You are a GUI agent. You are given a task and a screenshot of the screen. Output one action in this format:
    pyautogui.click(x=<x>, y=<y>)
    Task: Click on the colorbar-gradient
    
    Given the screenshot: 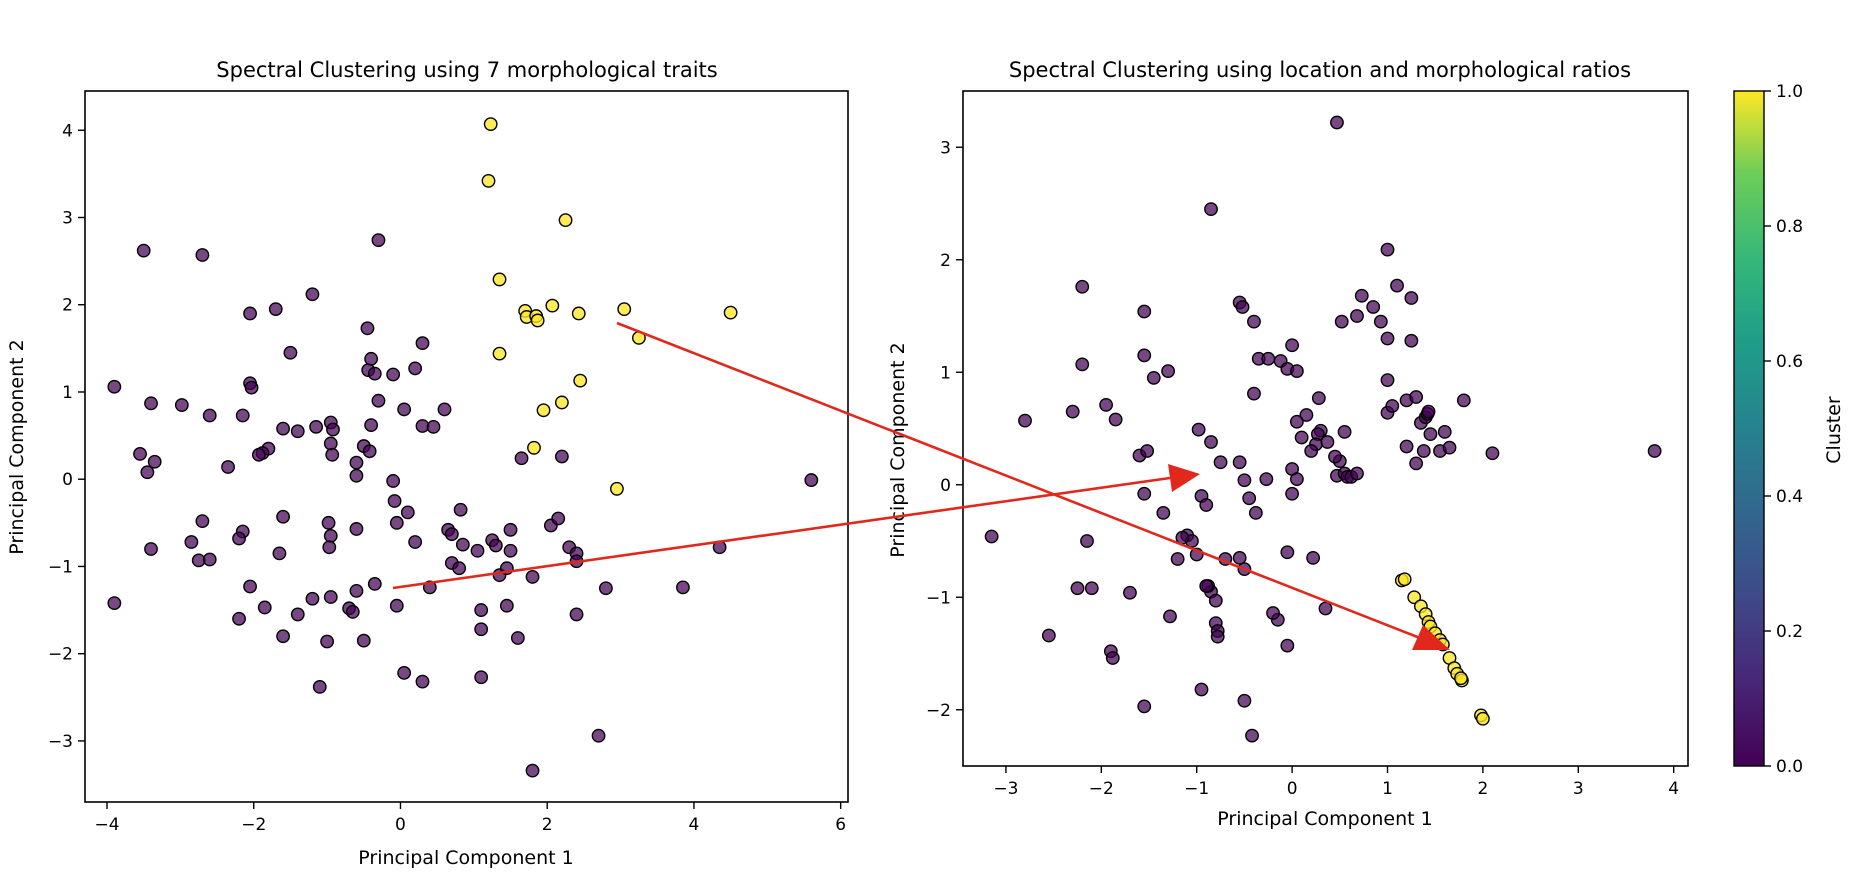 What is the action you would take?
    pyautogui.click(x=1749, y=428)
    